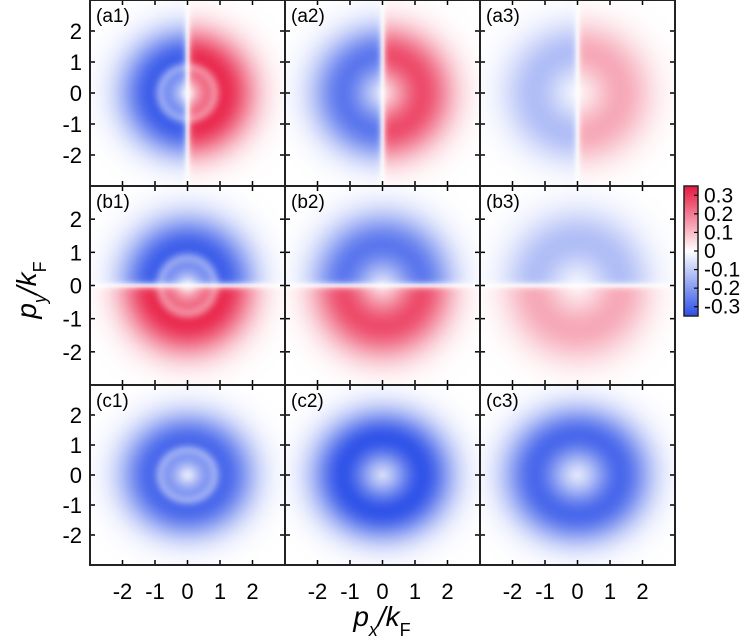  What do you see at coordinates (113, 16) in the screenshot?
I see `panel-label: (a1)` at bounding box center [113, 16].